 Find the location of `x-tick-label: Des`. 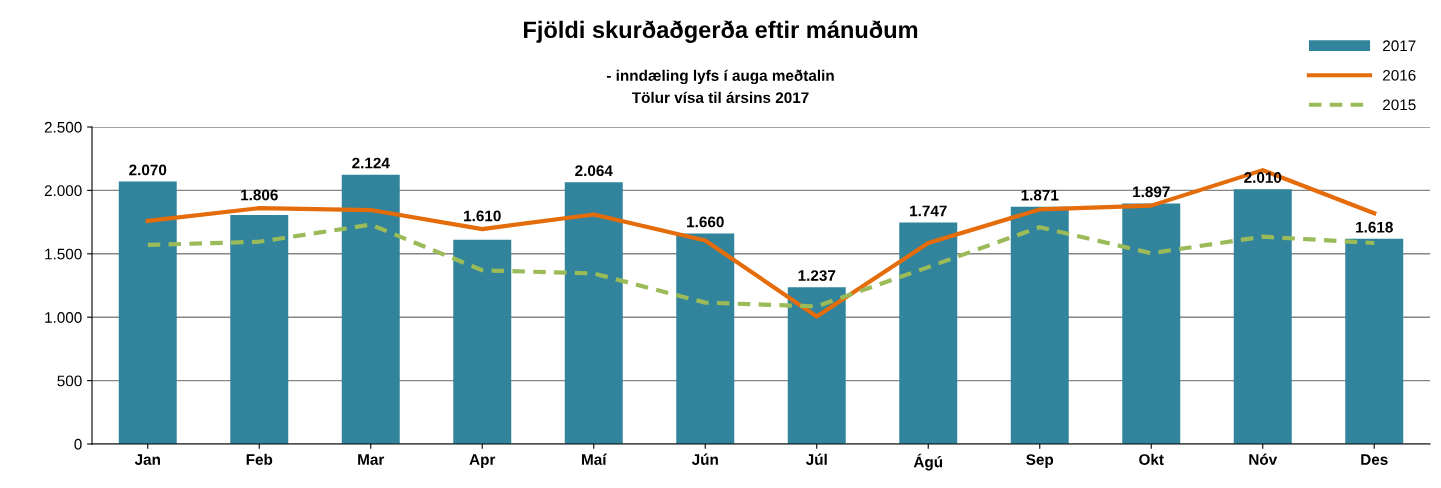

x-tick-label: Des is located at coordinates (1374, 459).